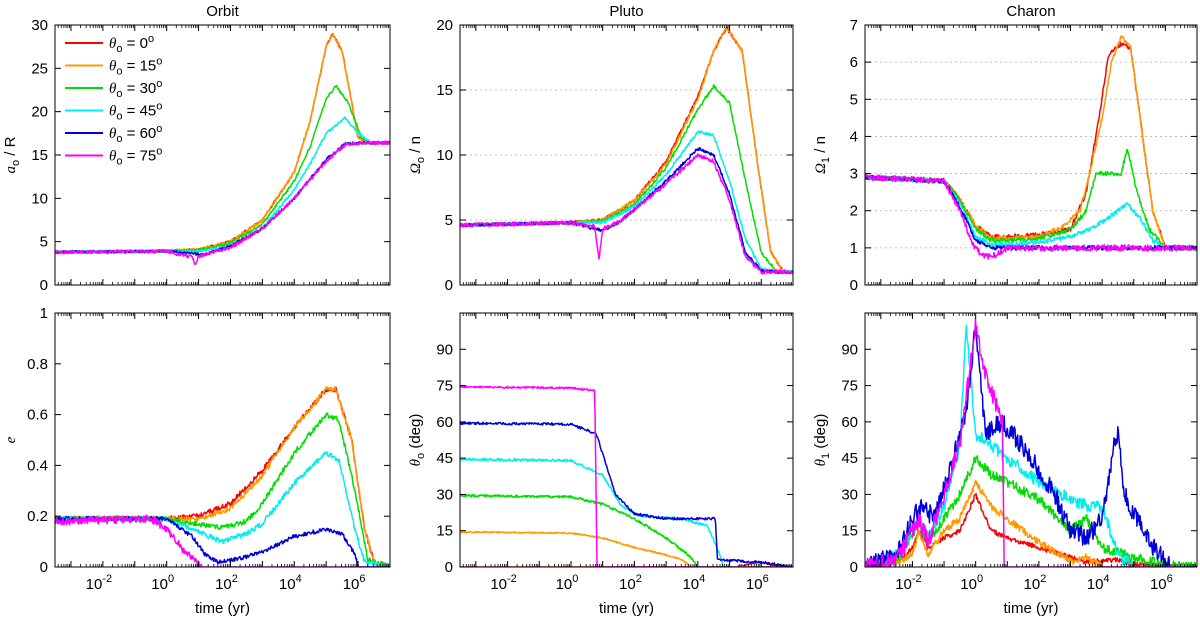 This screenshot has width=1200, height=622. Describe the element at coordinates (1030, 11) in the screenshot. I see `panel-title: Charon` at that location.